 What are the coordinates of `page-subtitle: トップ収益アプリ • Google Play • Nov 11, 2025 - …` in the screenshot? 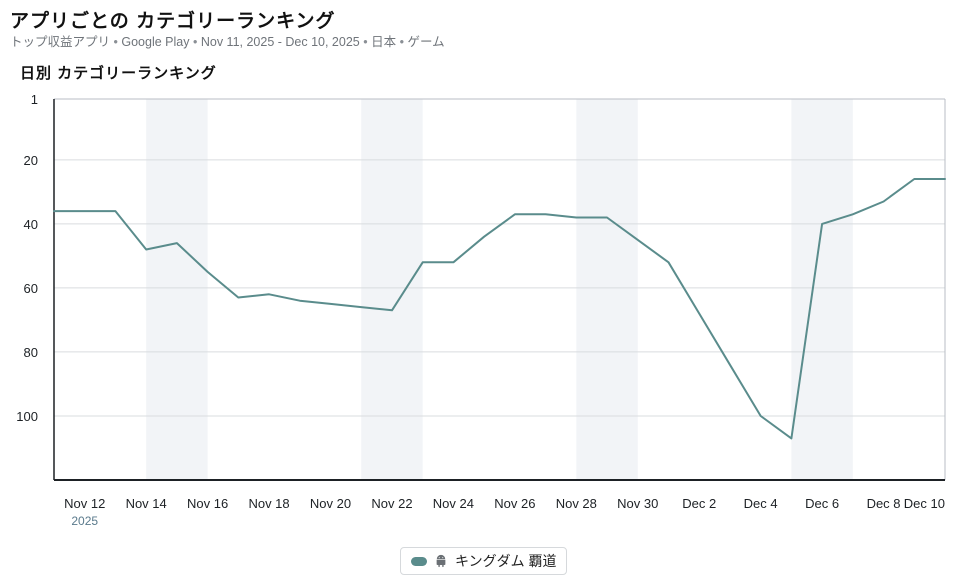 It's located at (227, 42).